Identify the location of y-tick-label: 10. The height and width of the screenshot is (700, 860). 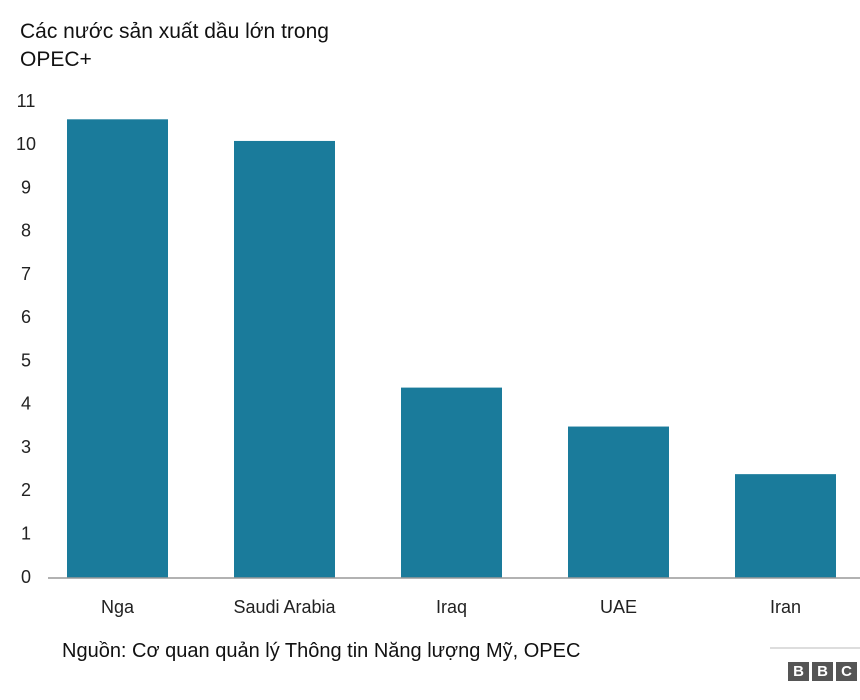
(26, 144).